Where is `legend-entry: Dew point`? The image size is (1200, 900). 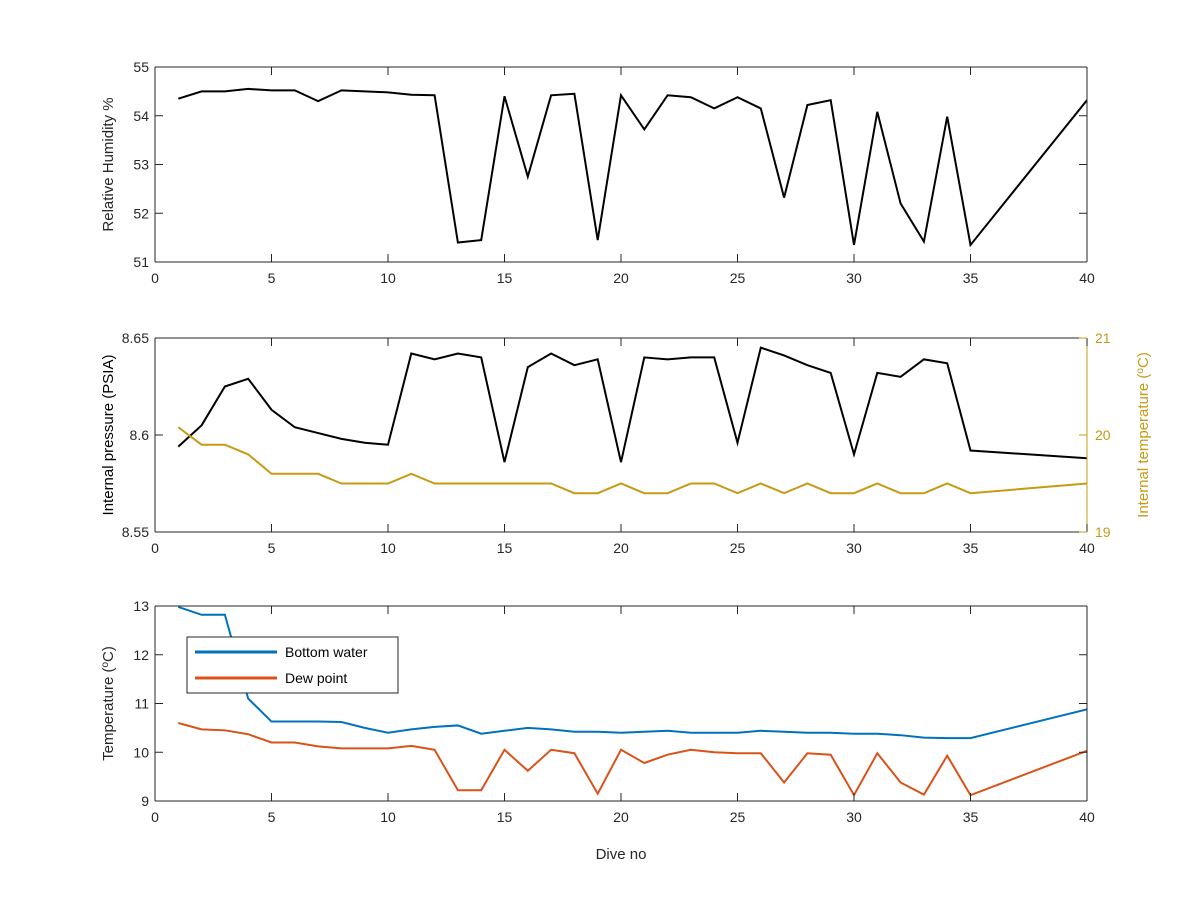
legend-entry: Dew point is located at coordinates (316, 678).